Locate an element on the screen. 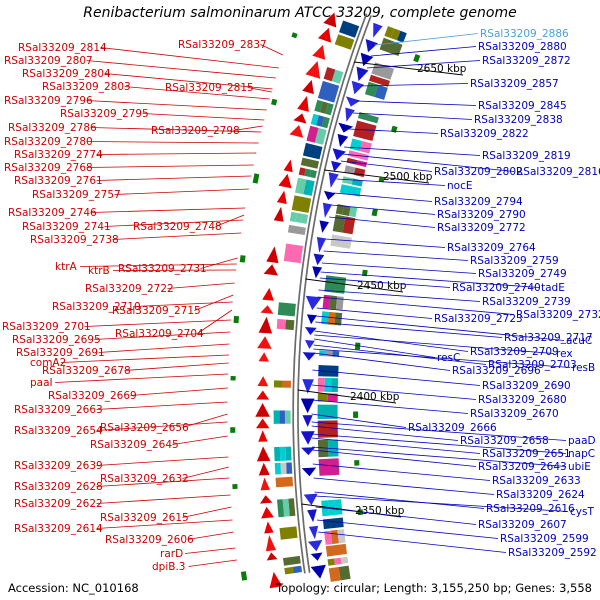 The height and width of the screenshot is (600, 600). gene-label-reverse: RSal33209_2643 is located at coordinates (522, 467).